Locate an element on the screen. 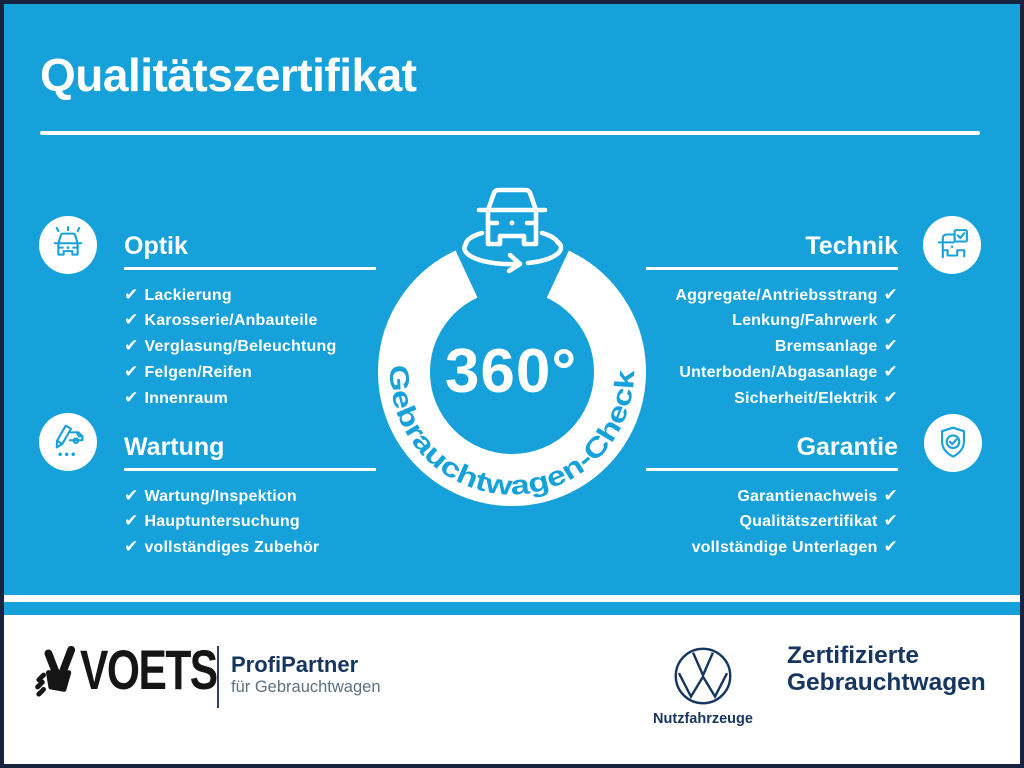  check-item: ✔ Hauptuntersuchung is located at coordinates (254, 522).